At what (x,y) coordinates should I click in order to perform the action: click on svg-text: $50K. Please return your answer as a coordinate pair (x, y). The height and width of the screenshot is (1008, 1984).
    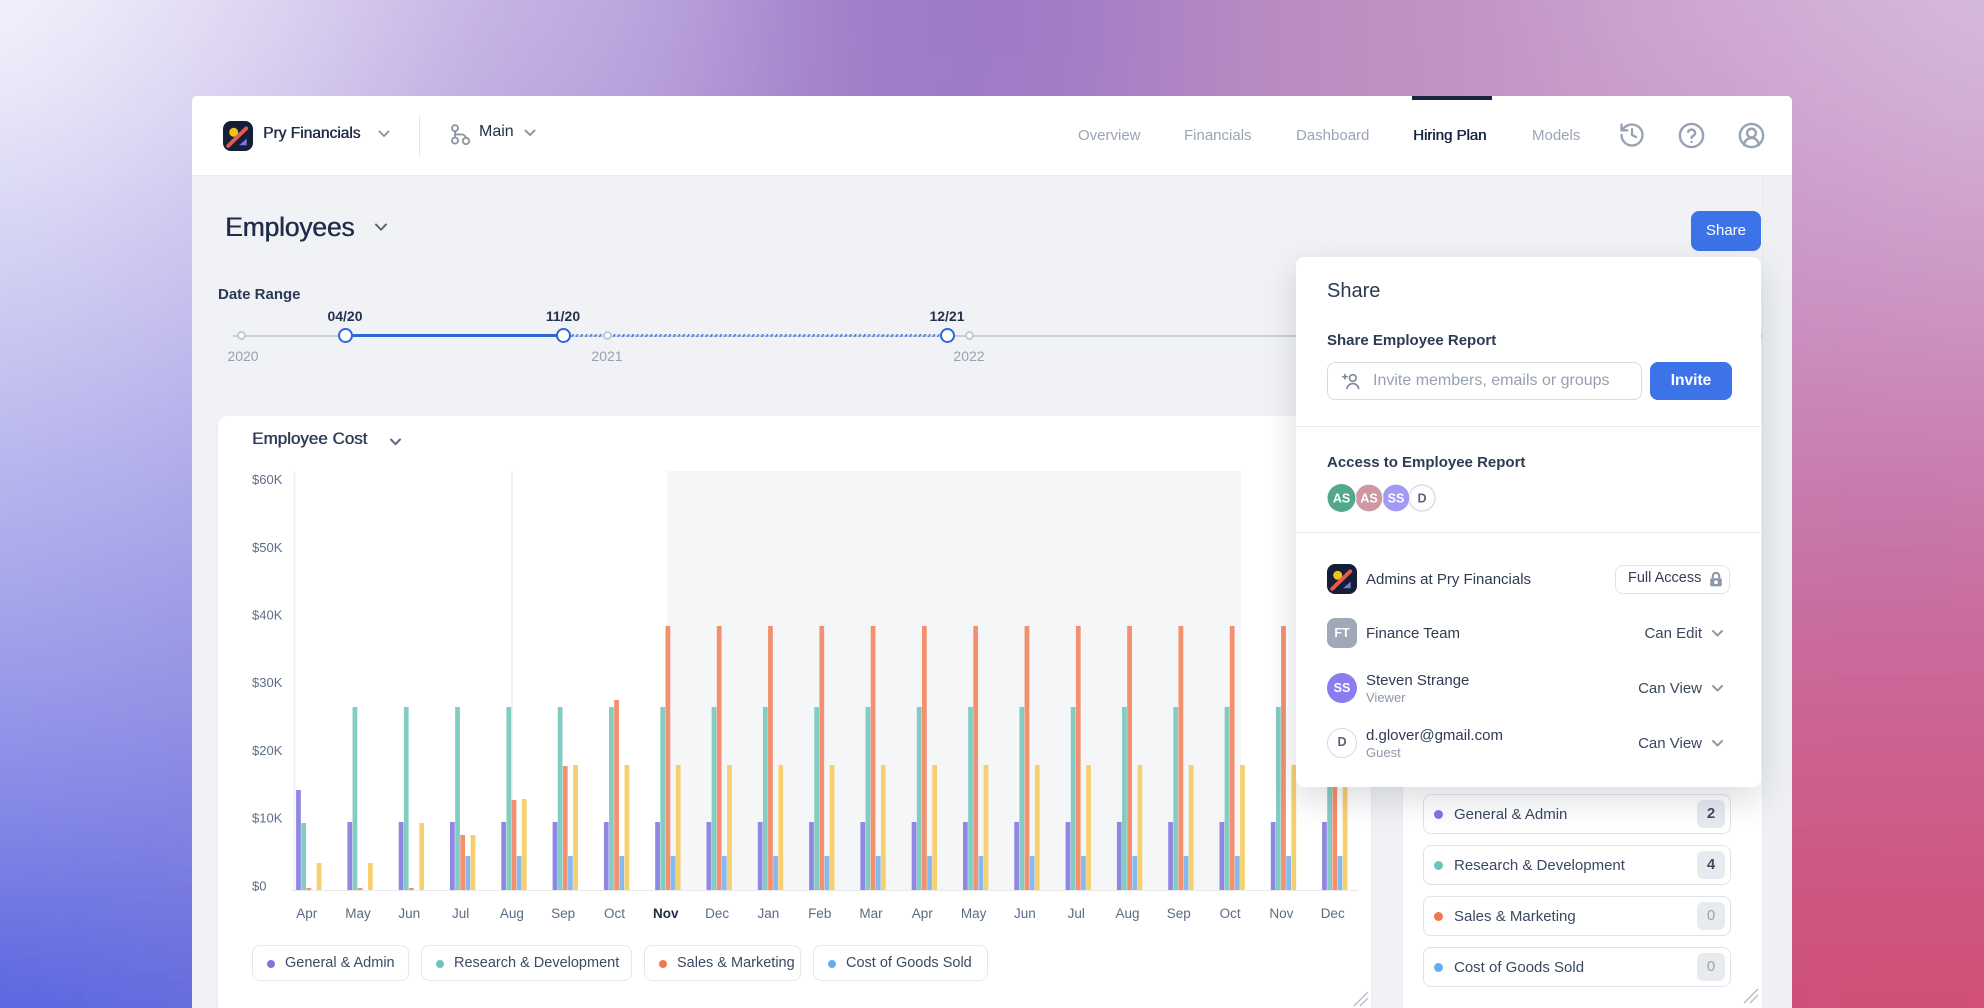
    Looking at the image, I should click on (267, 547).